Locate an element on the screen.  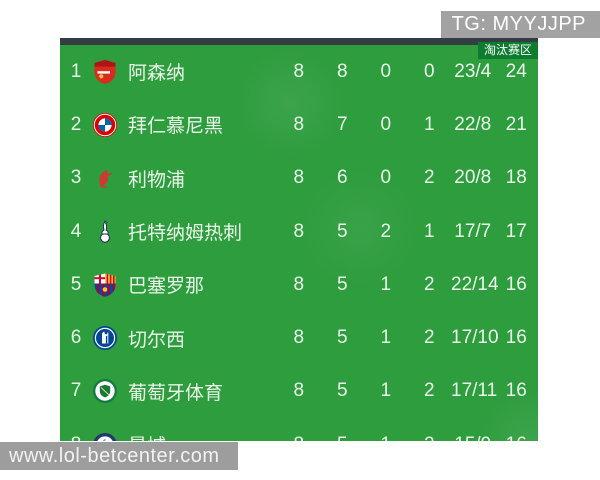
team-name: 阿森纳 is located at coordinates (157, 74).